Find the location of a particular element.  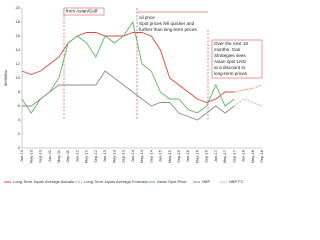

x-tick-label: Jan-17 is located at coordinates (215, 155).